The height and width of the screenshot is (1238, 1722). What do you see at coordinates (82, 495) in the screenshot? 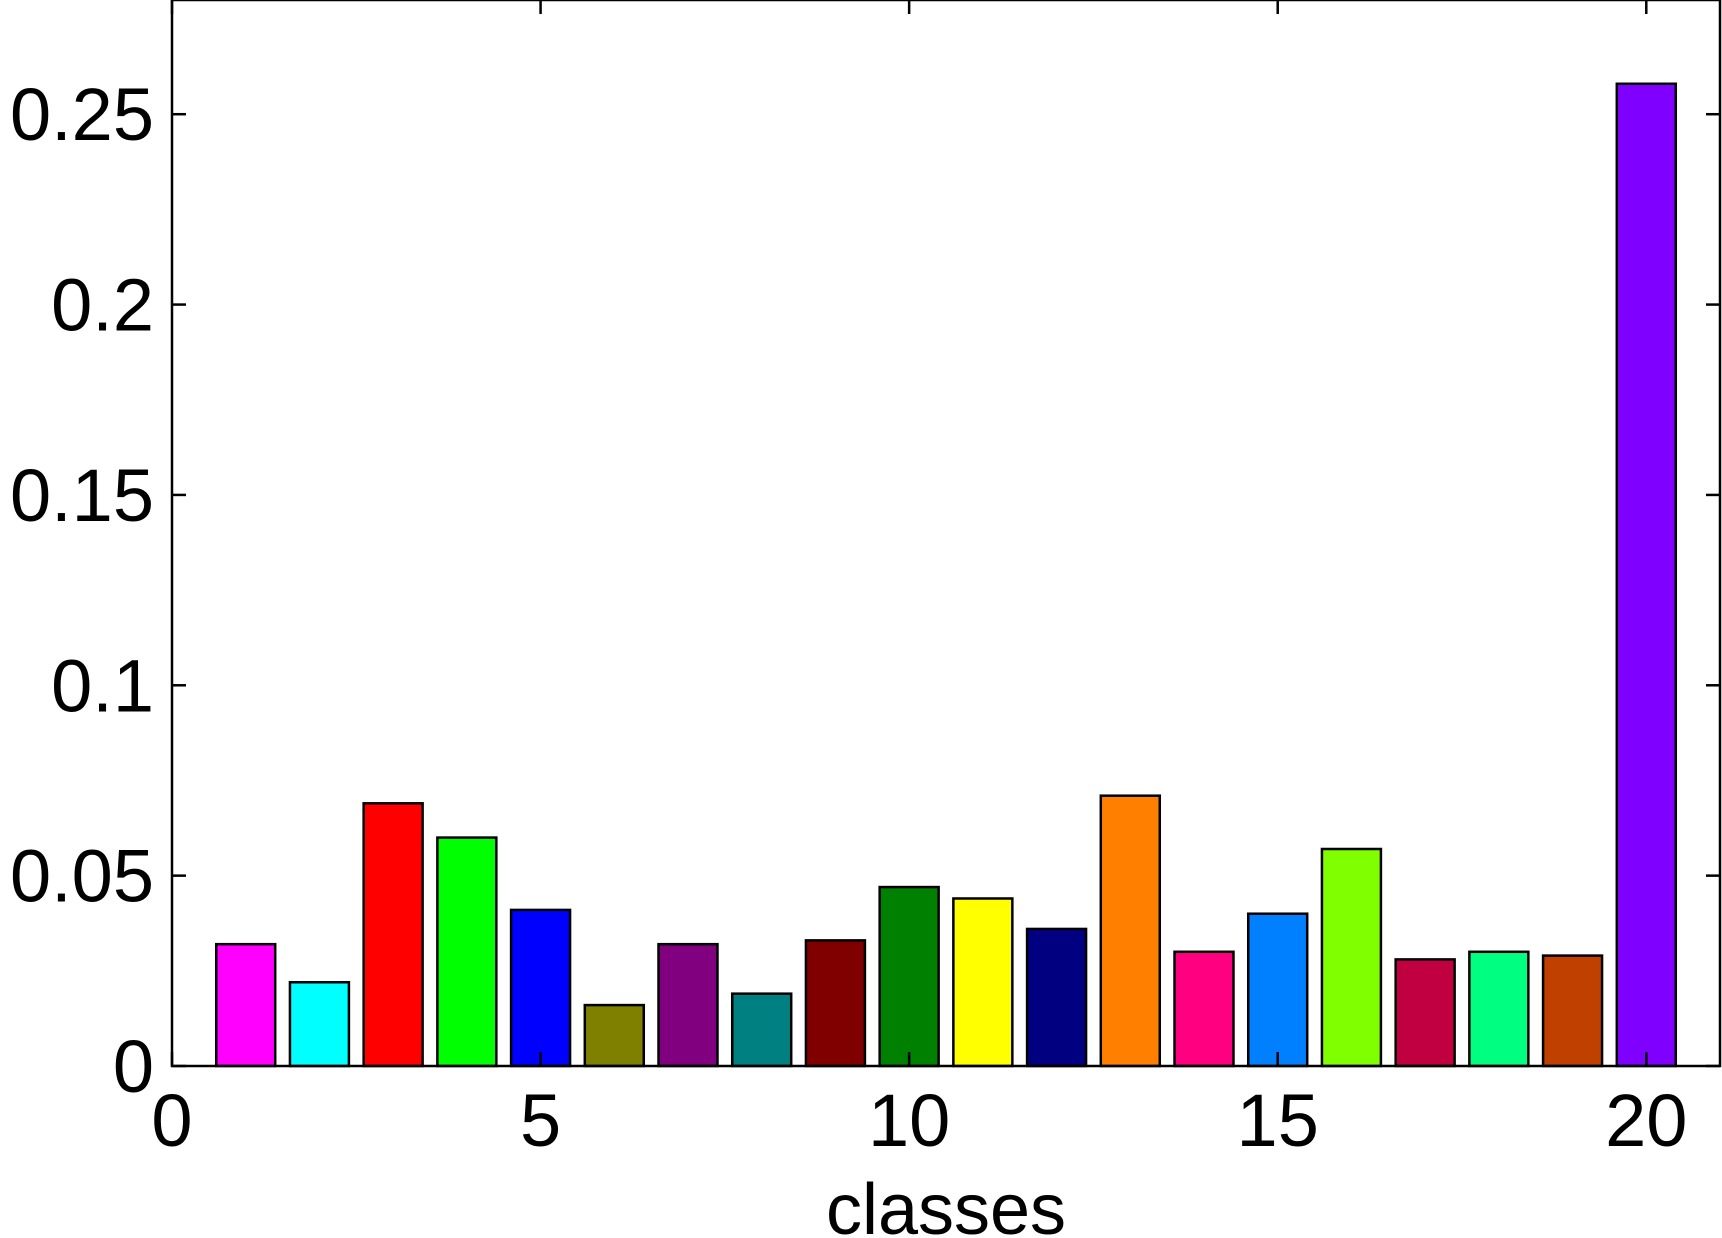
I see `y-tick-label: 0.15` at bounding box center [82, 495].